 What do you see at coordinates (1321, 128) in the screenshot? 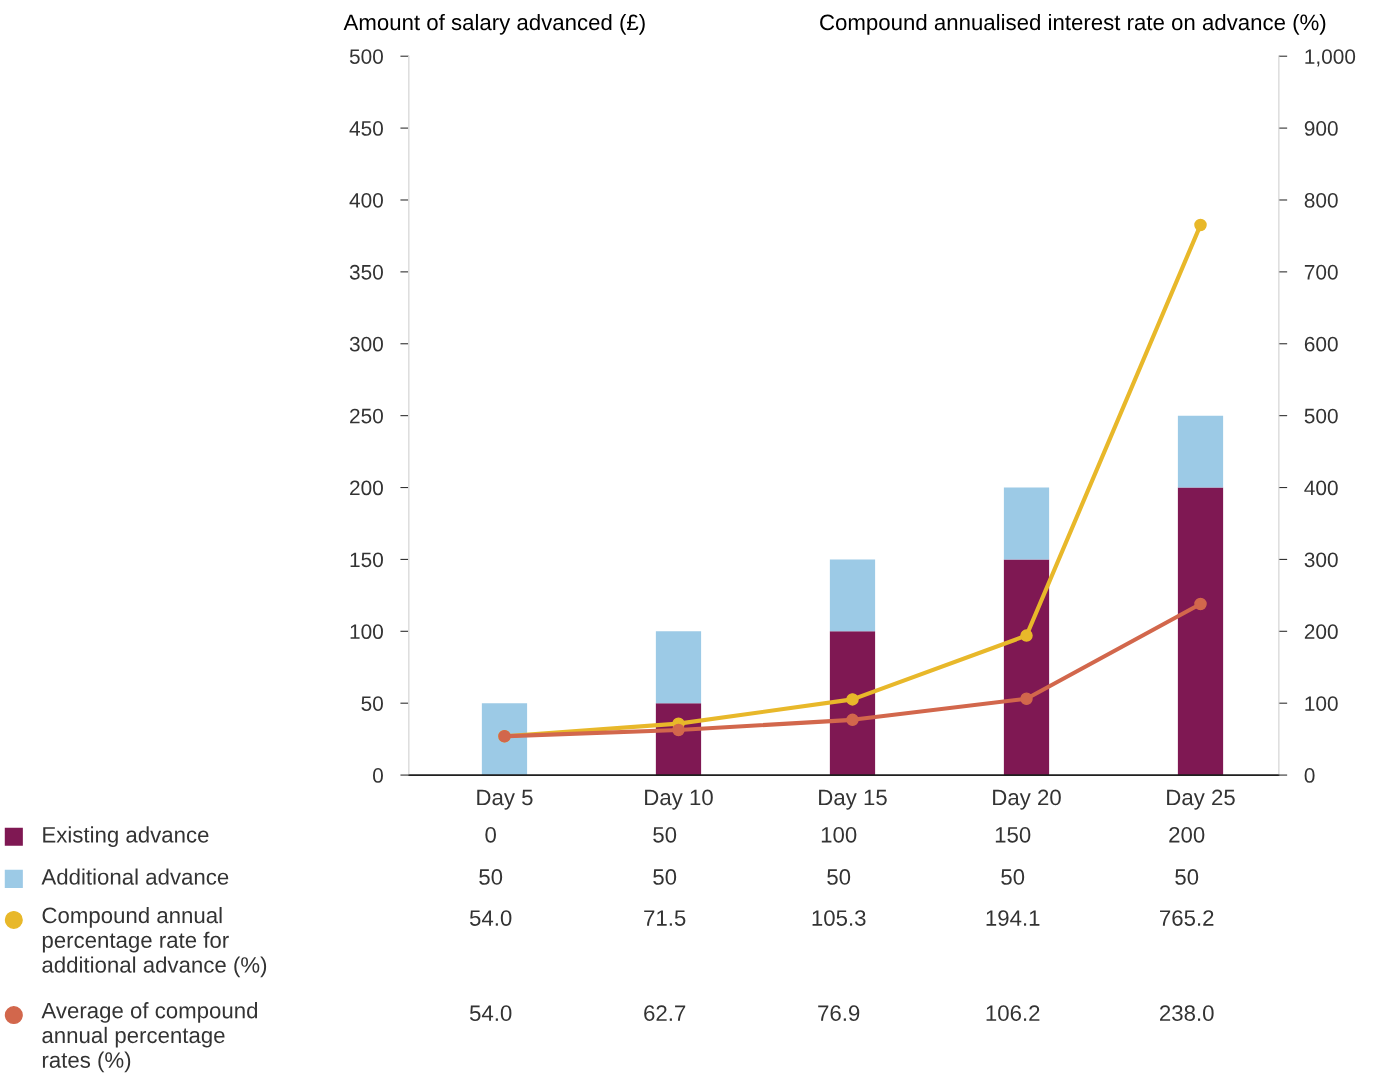
I see `y2-tick-label: 900` at bounding box center [1321, 128].